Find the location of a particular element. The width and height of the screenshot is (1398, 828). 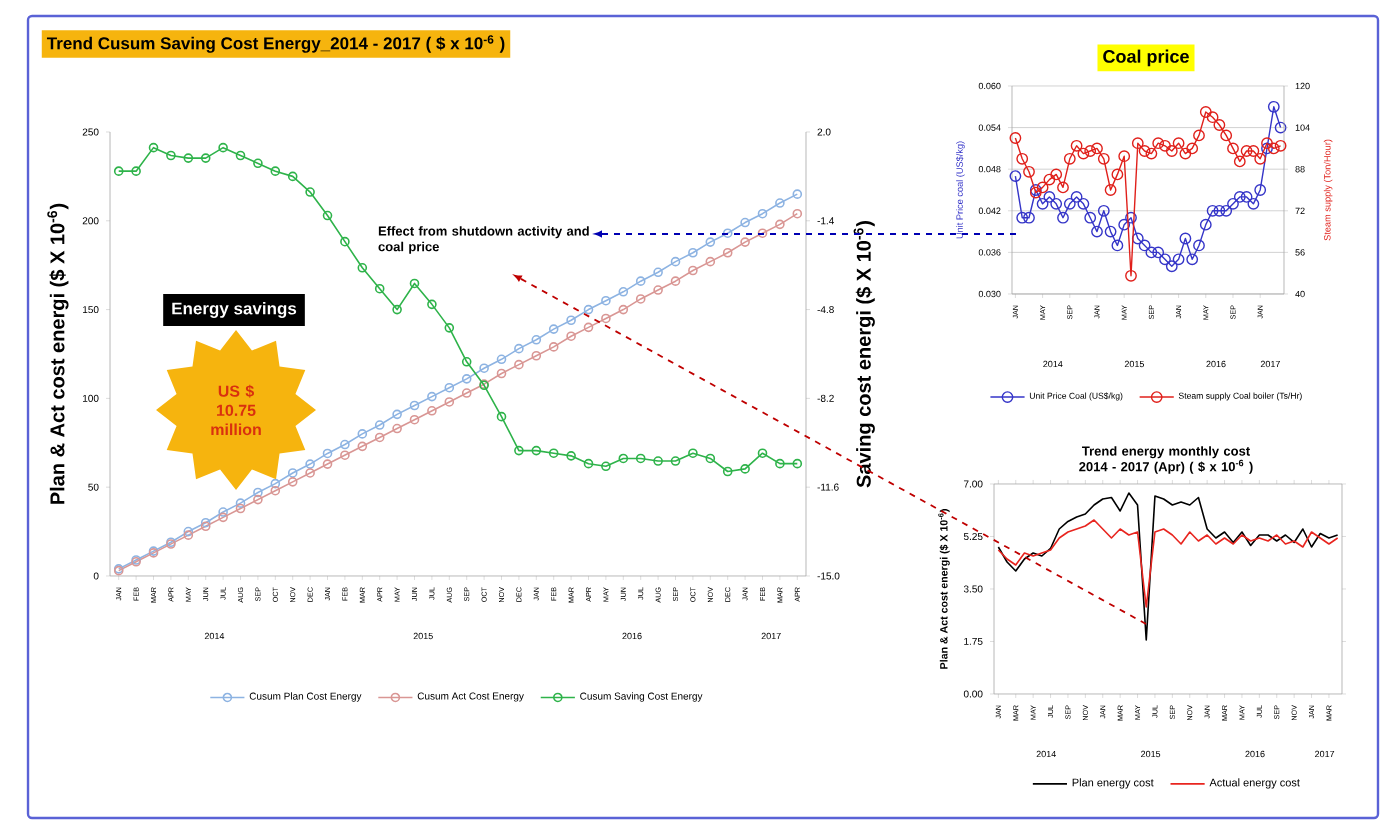

line-series is located at coordinates (1168, 563).